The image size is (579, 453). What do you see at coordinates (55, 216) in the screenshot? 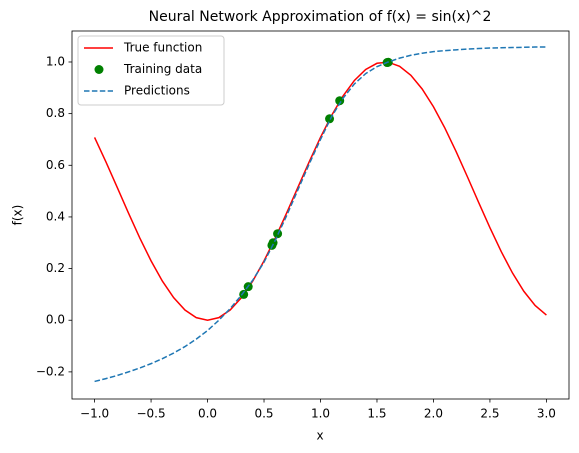
I see `y-tick-label: 0.4` at bounding box center [55, 216].